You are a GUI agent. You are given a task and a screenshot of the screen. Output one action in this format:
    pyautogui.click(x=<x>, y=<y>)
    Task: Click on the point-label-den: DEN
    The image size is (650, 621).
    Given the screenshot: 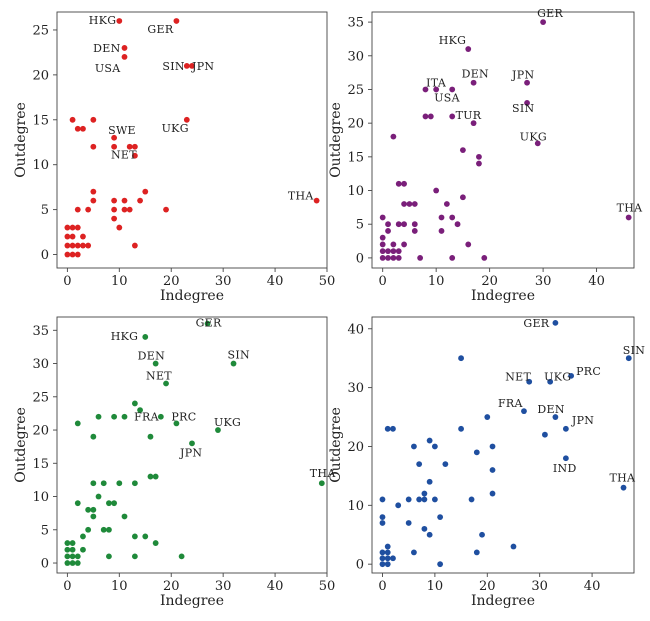 What is the action you would take?
    pyautogui.click(x=475, y=74)
    